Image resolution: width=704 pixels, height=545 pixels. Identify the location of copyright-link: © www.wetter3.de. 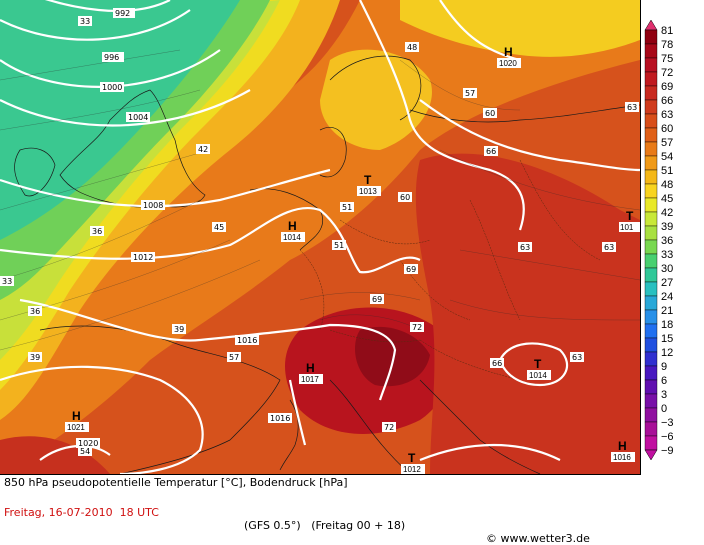
(538, 538).